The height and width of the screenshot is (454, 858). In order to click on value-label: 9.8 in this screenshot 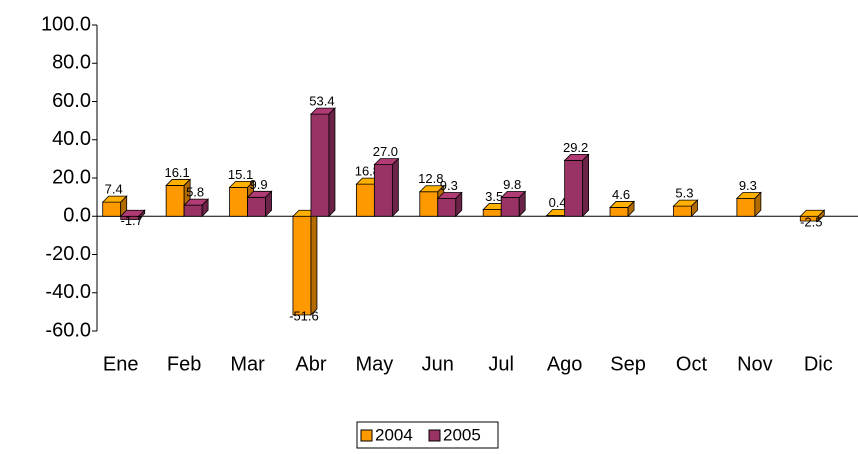, I will do `click(512, 184)`.